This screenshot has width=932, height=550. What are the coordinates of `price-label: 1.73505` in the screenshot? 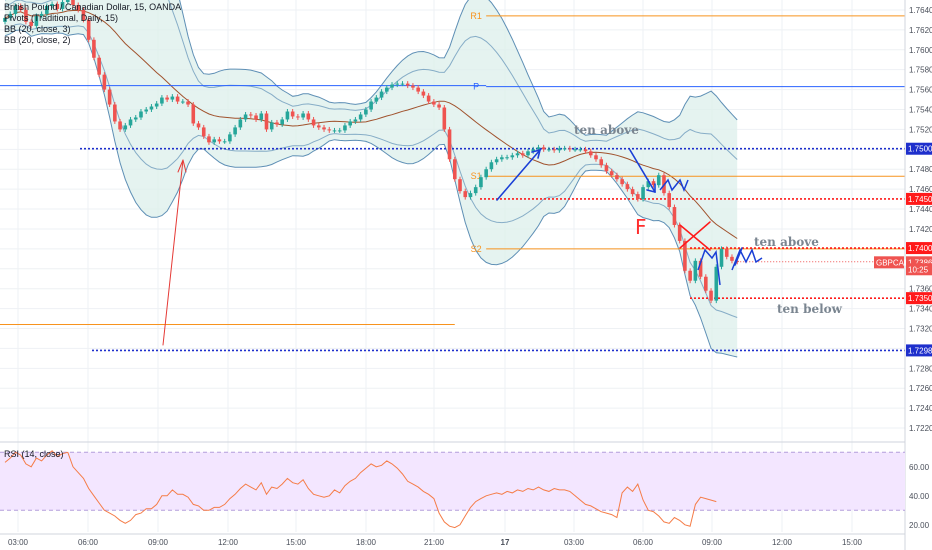 It's located at (920, 298).